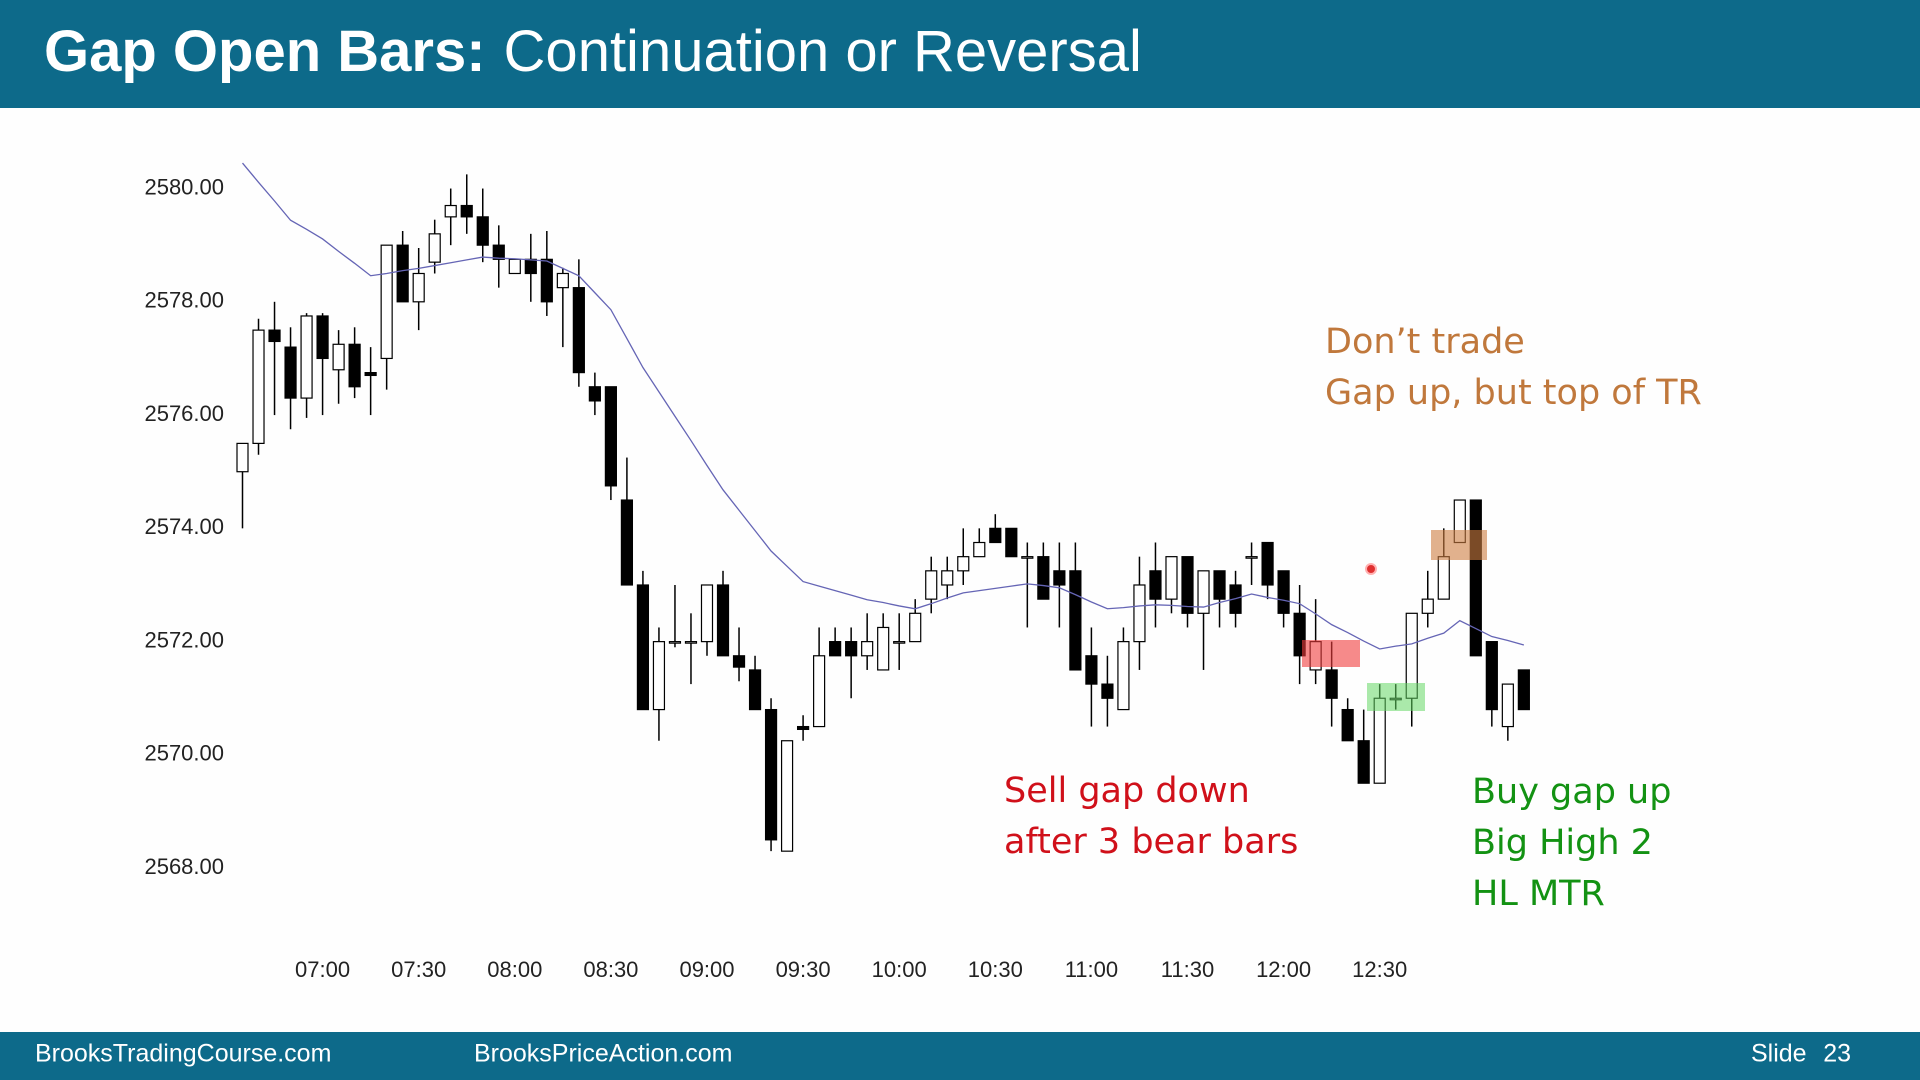 This screenshot has height=1080, width=1920. I want to click on x-tick-label: 10:00, so click(899, 969).